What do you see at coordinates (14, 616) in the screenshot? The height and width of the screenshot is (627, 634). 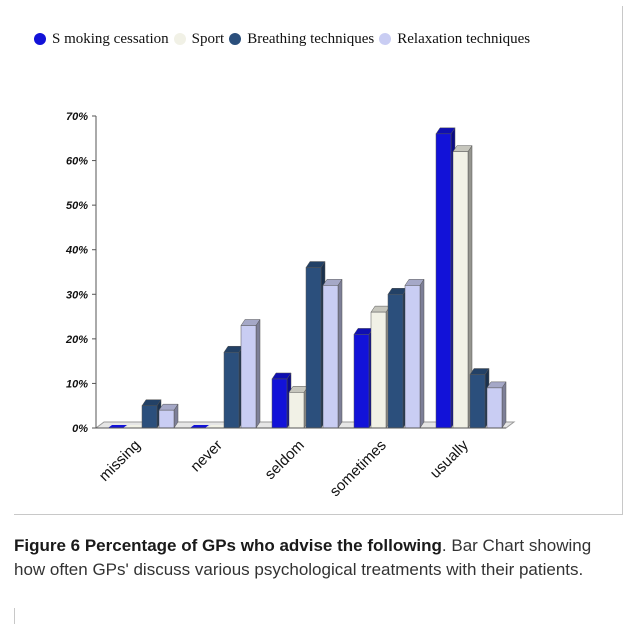 I see `caption-left-rule` at bounding box center [14, 616].